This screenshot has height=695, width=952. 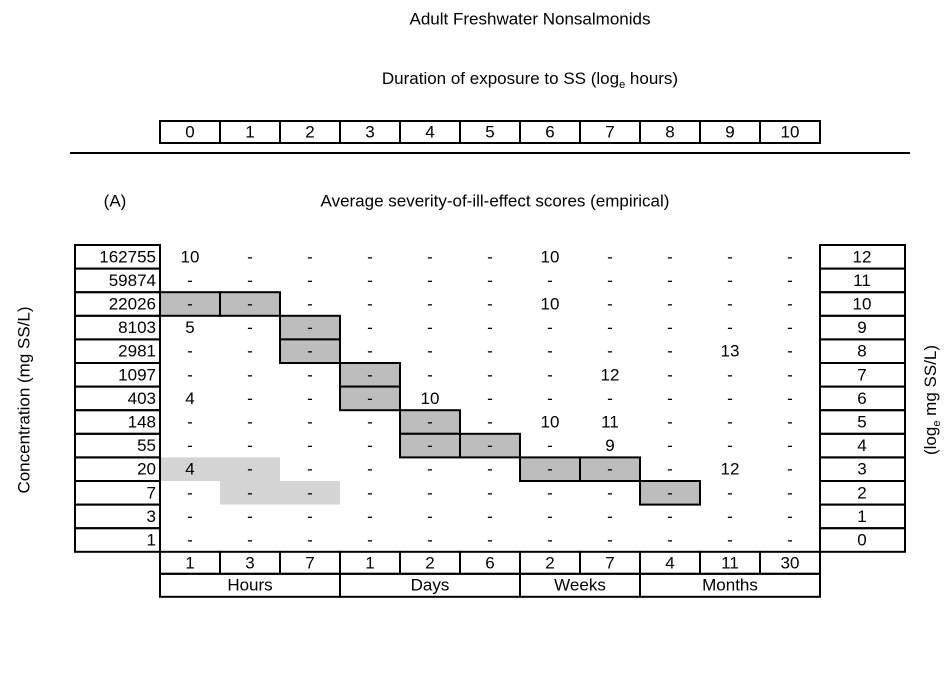 What do you see at coordinates (861, 445) in the screenshot?
I see `log-label: 4` at bounding box center [861, 445].